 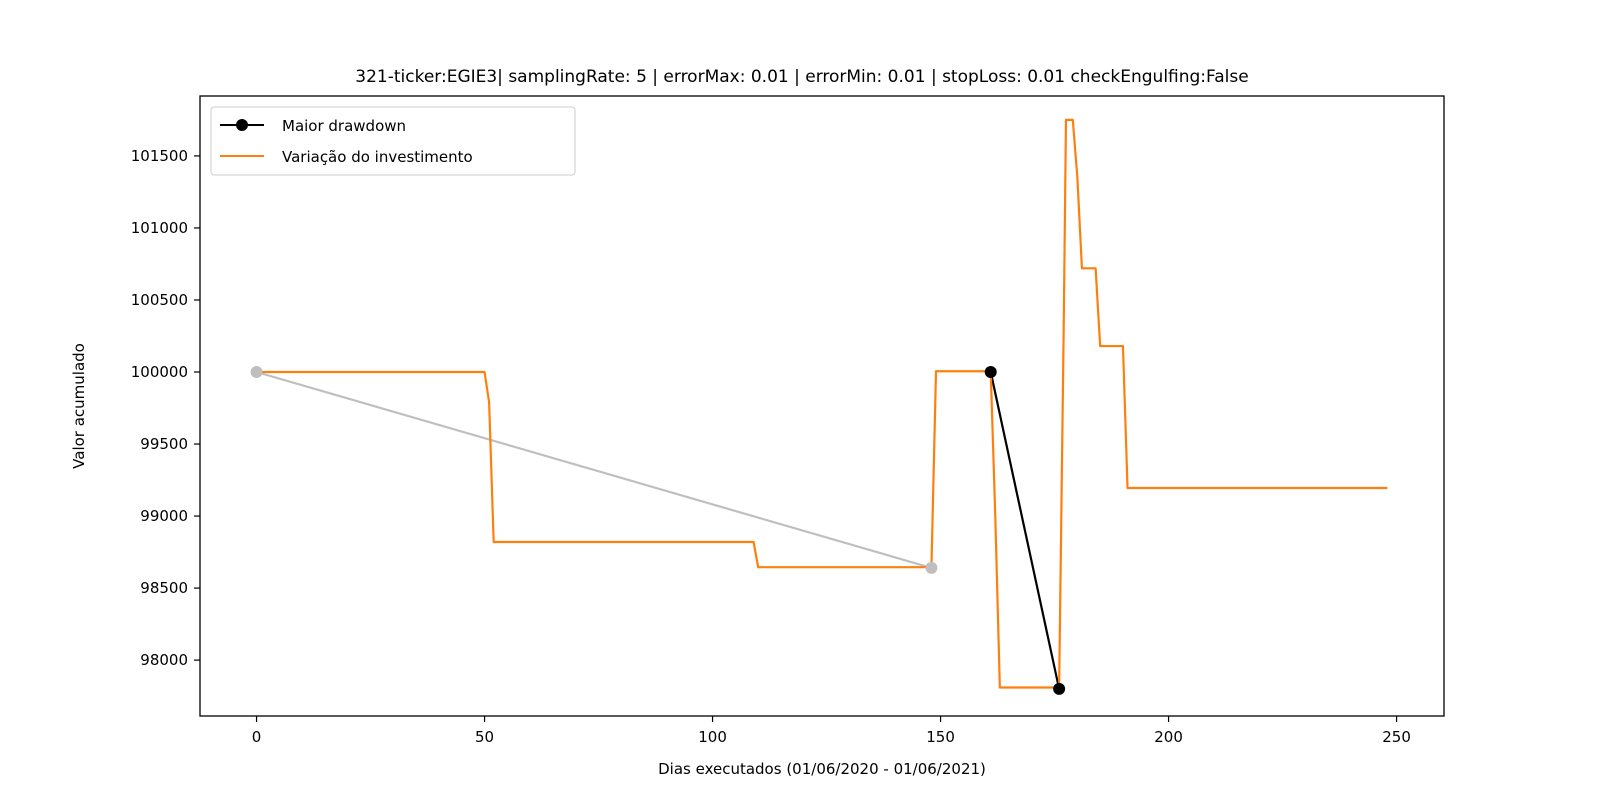 What do you see at coordinates (159, 156) in the screenshot?
I see `y-tick-label: 101500` at bounding box center [159, 156].